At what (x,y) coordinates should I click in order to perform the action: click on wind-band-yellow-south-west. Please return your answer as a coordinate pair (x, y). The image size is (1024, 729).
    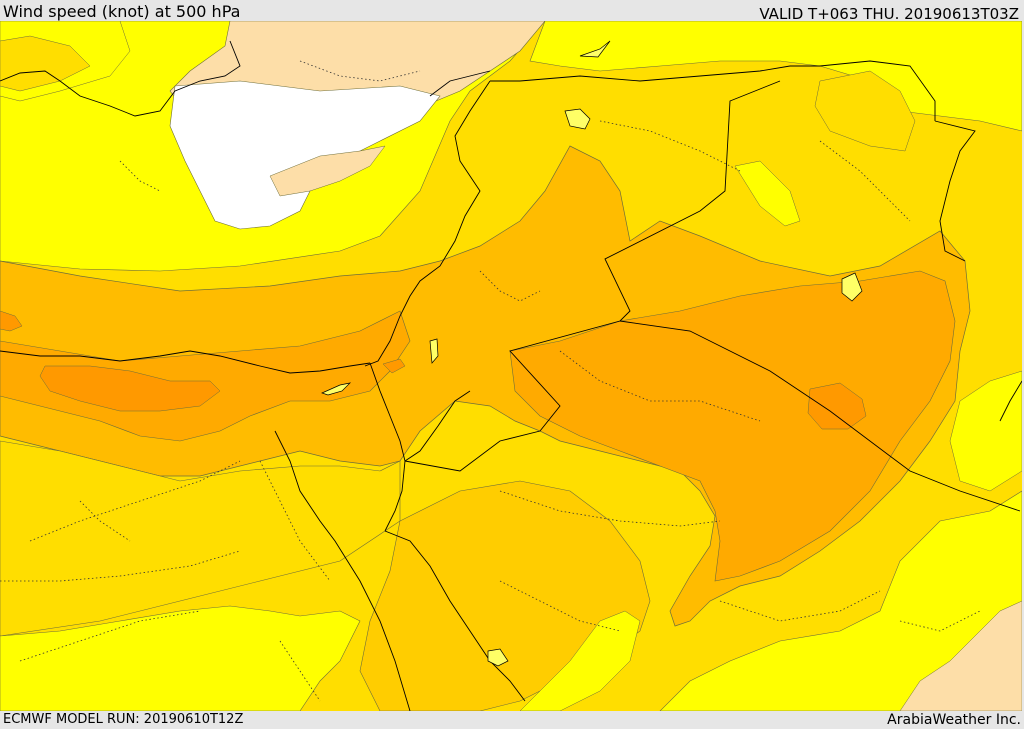
    Looking at the image, I should click on (180, 658).